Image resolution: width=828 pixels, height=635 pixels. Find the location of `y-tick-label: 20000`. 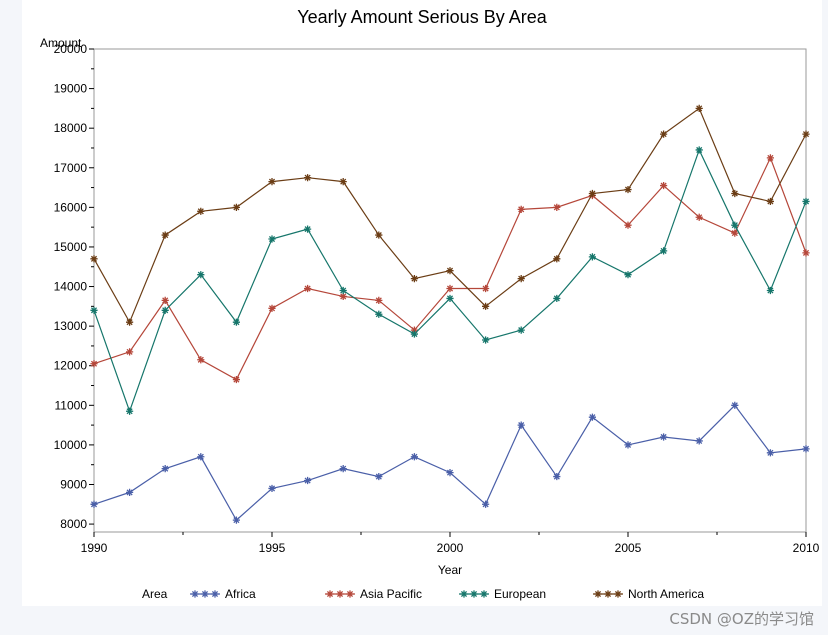

y-tick-label: 20000 is located at coordinates (71, 49).